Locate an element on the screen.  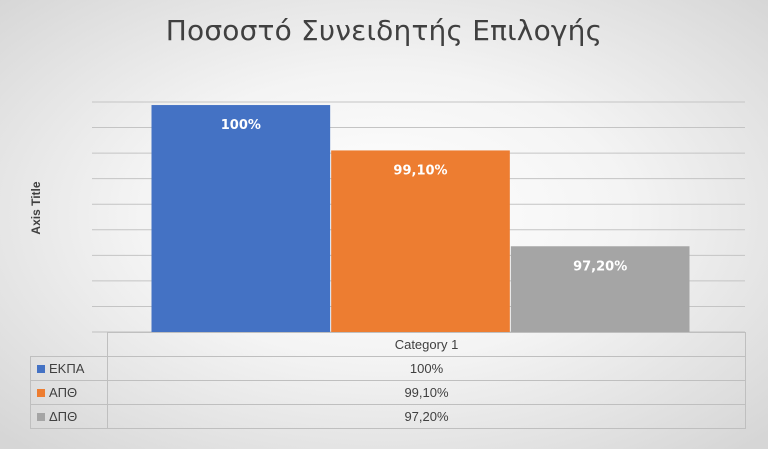
data-label: 97,20% is located at coordinates (600, 266).